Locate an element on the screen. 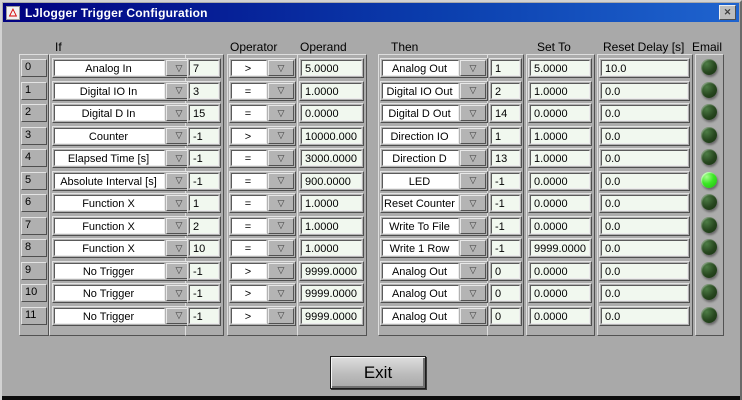 The width and height of the screenshot is (742, 400). then-action-dropdown: LED ▽ is located at coordinates (434, 180).